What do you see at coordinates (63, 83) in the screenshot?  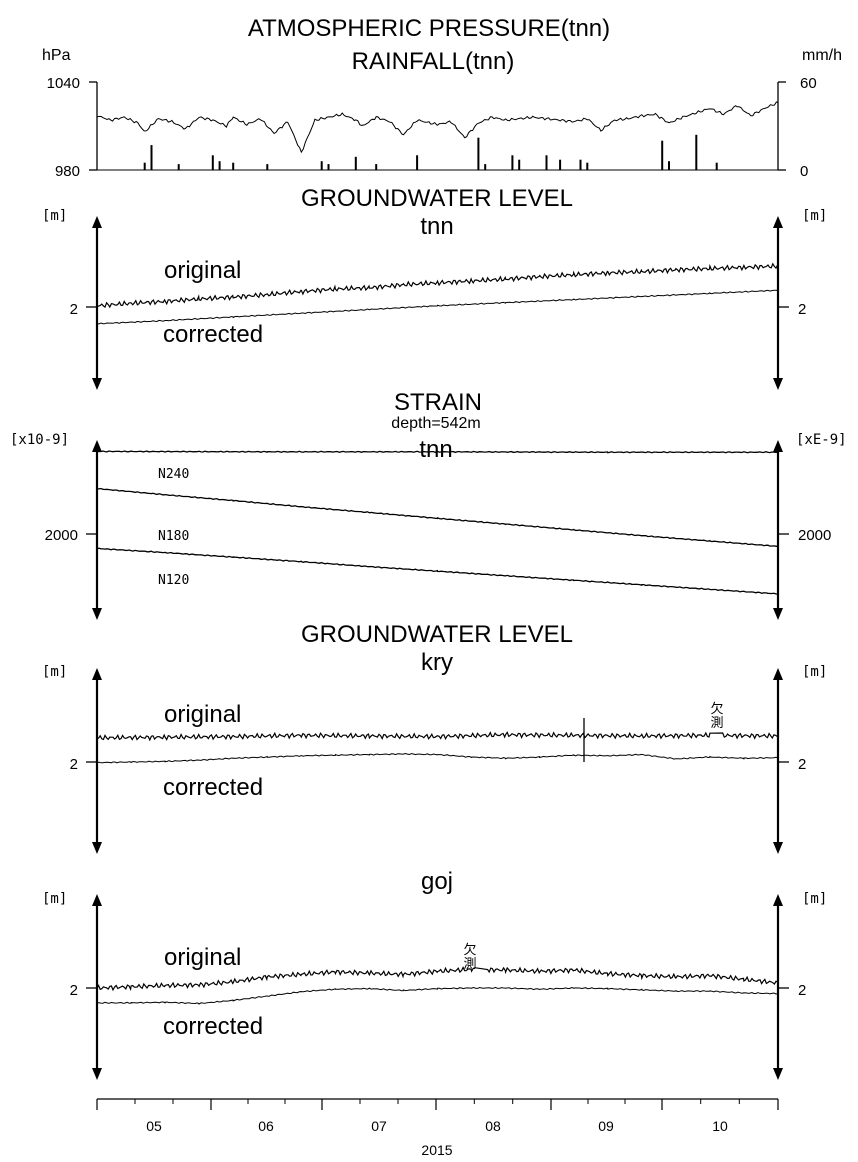 I see `pressure-tick-top: 1040` at bounding box center [63, 83].